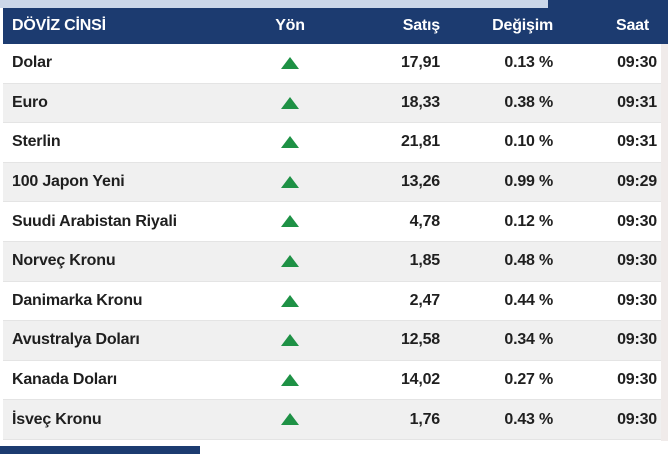 The width and height of the screenshot is (668, 454). Describe the element at coordinates (76, 340) in the screenshot. I see `currency-name: Avustralya Doları` at that location.